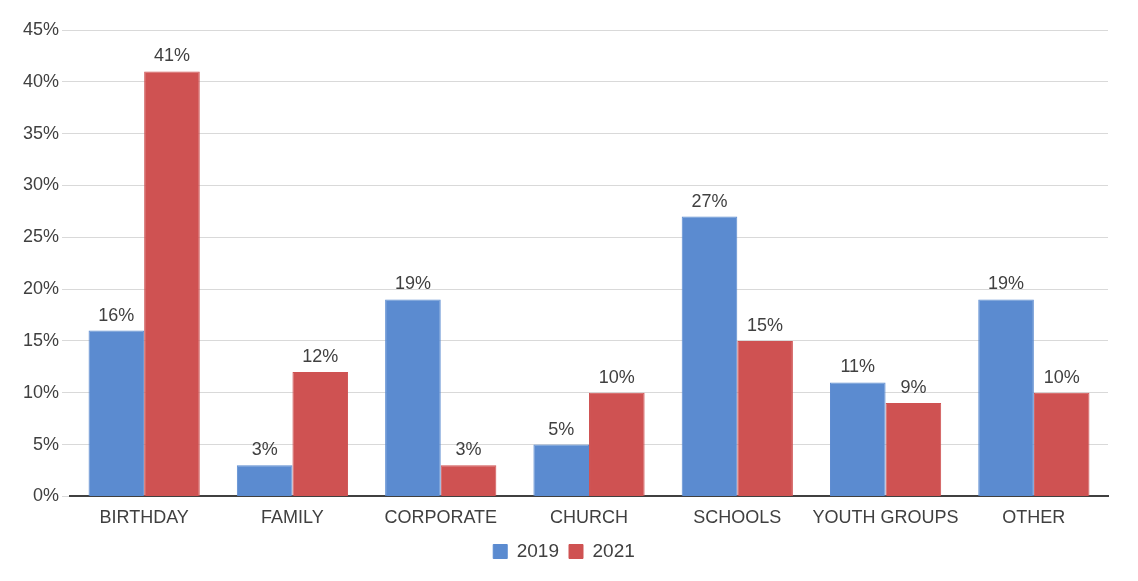 The height and width of the screenshot is (581, 1138). Describe the element at coordinates (46, 495) in the screenshot. I see `y-tick-label: 0%` at that location.